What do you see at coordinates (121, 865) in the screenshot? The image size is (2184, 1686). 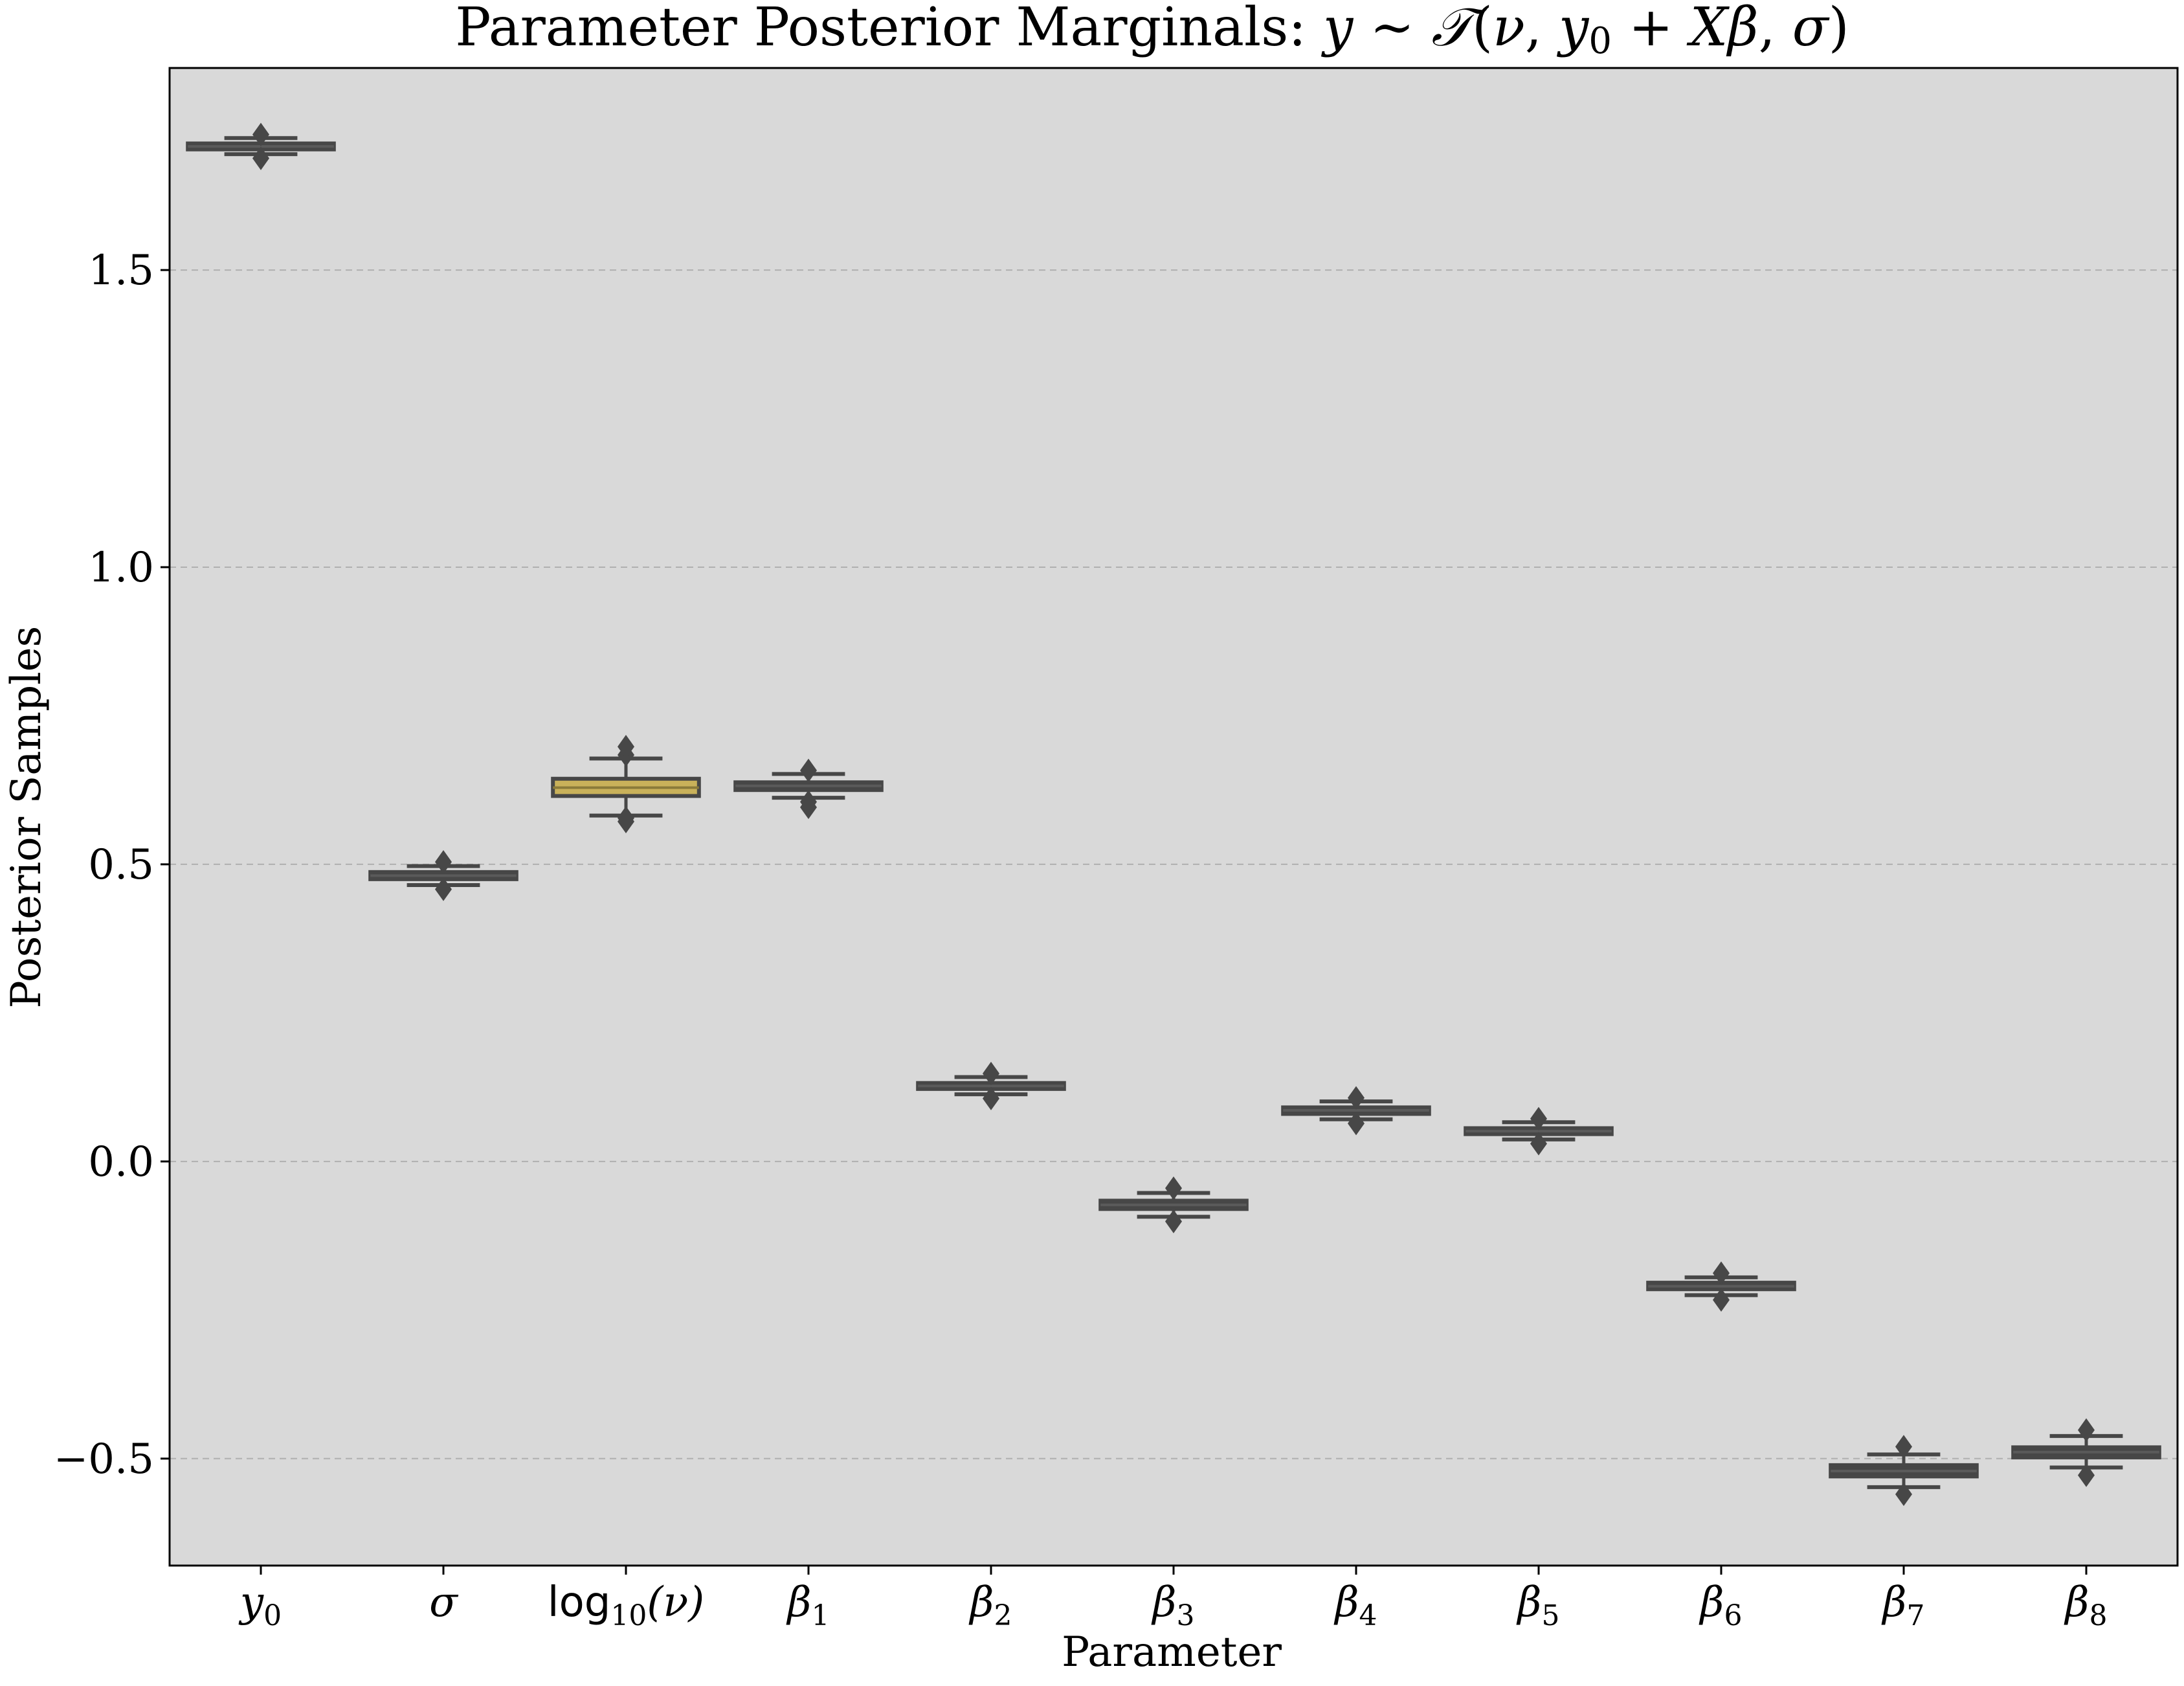 I see `y-tick-label: 0.5` at bounding box center [121, 865].